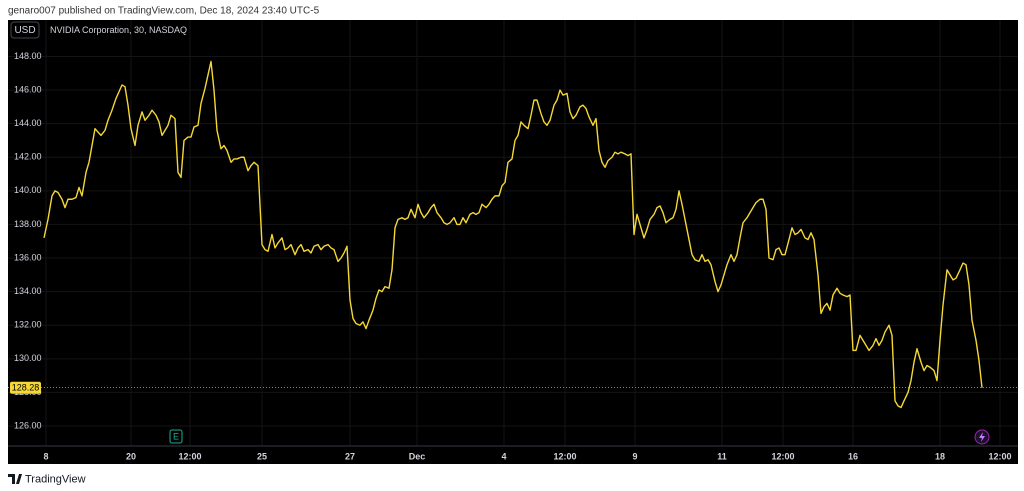 The width and height of the screenshot is (1024, 491). I want to click on y-tick-label: 130.00, so click(28, 358).